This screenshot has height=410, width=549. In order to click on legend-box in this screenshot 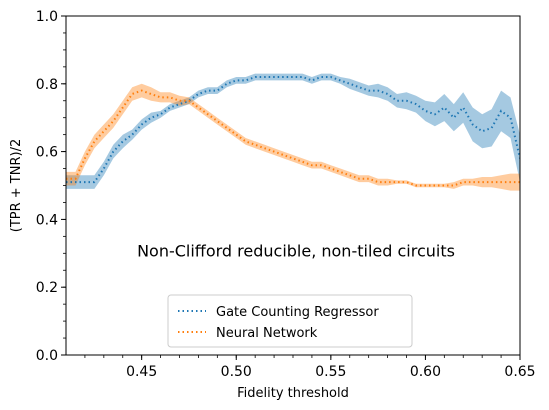, I will do `click(290, 321)`.